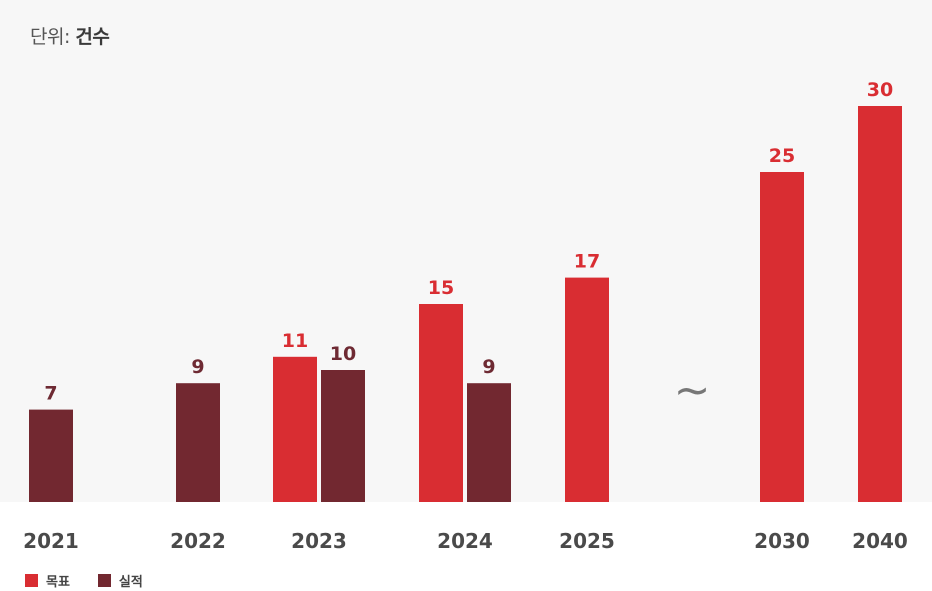  I want to click on bar-target-2040, so click(880, 304).